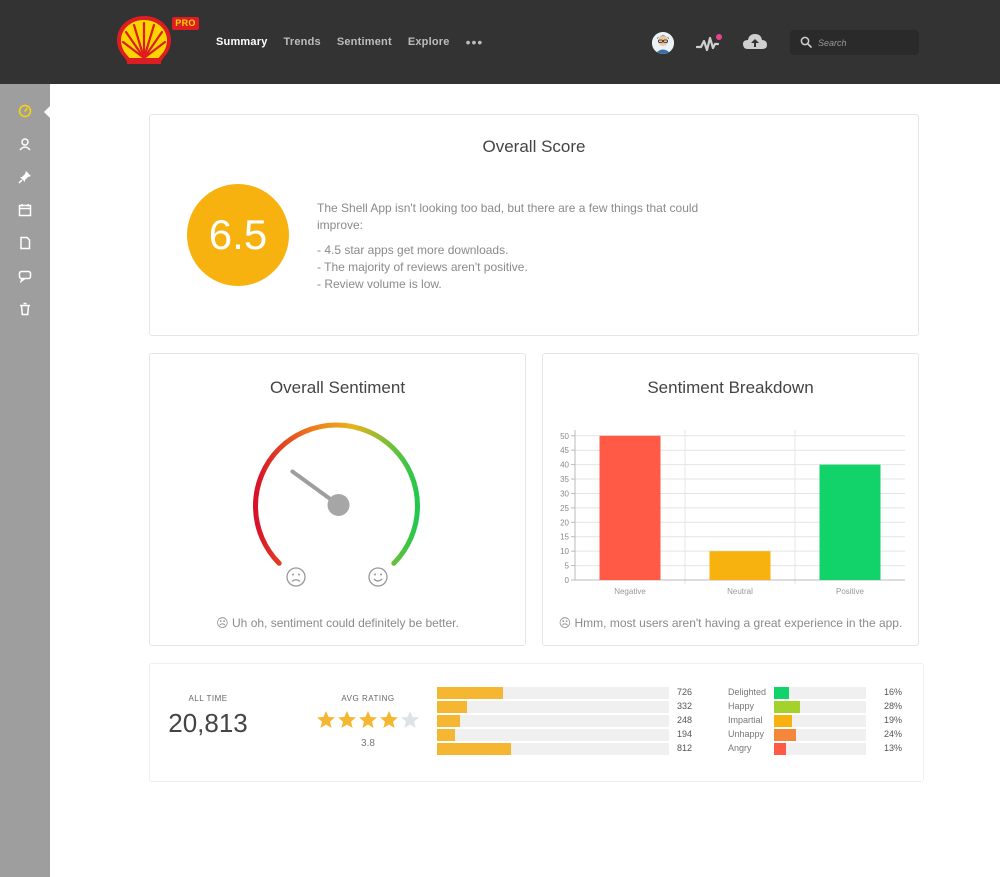 Image resolution: width=1000 pixels, height=877 pixels. What do you see at coordinates (364, 42) in the screenshot?
I see `nav-sentiment: Sentiment` at bounding box center [364, 42].